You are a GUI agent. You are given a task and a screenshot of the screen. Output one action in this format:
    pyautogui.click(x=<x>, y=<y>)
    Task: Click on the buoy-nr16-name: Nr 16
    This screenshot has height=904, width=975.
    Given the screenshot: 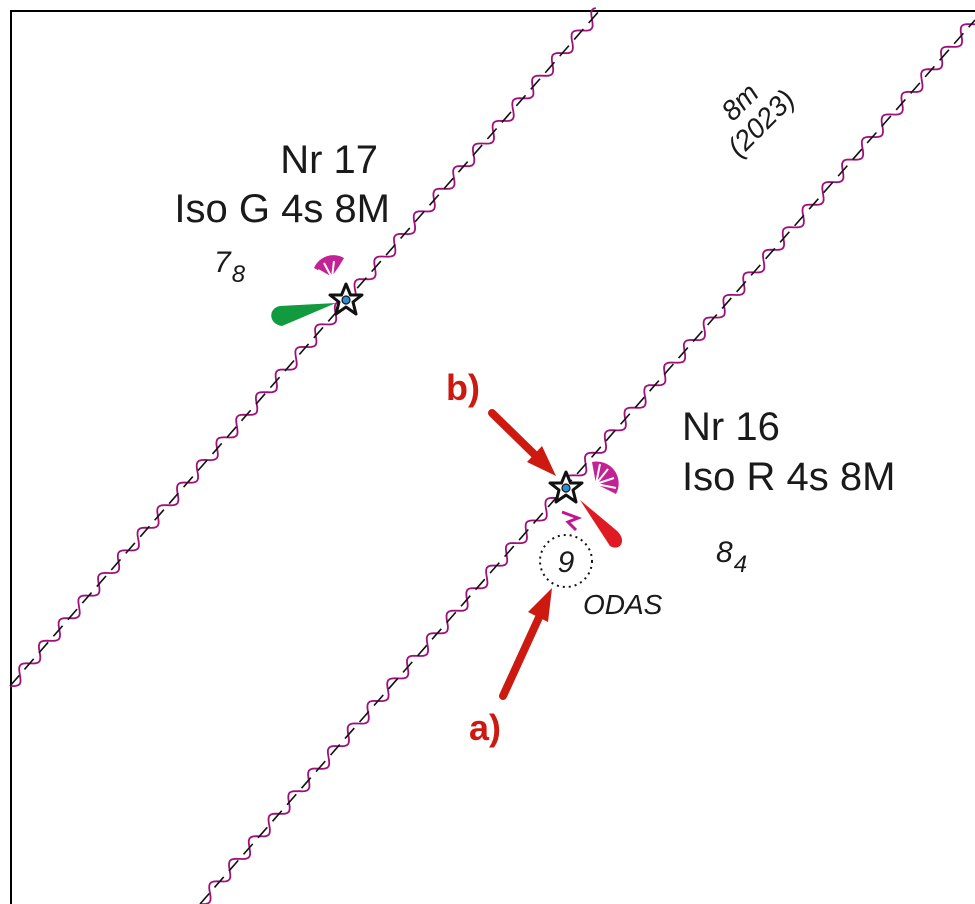 What is the action you would take?
    pyautogui.click(x=731, y=427)
    